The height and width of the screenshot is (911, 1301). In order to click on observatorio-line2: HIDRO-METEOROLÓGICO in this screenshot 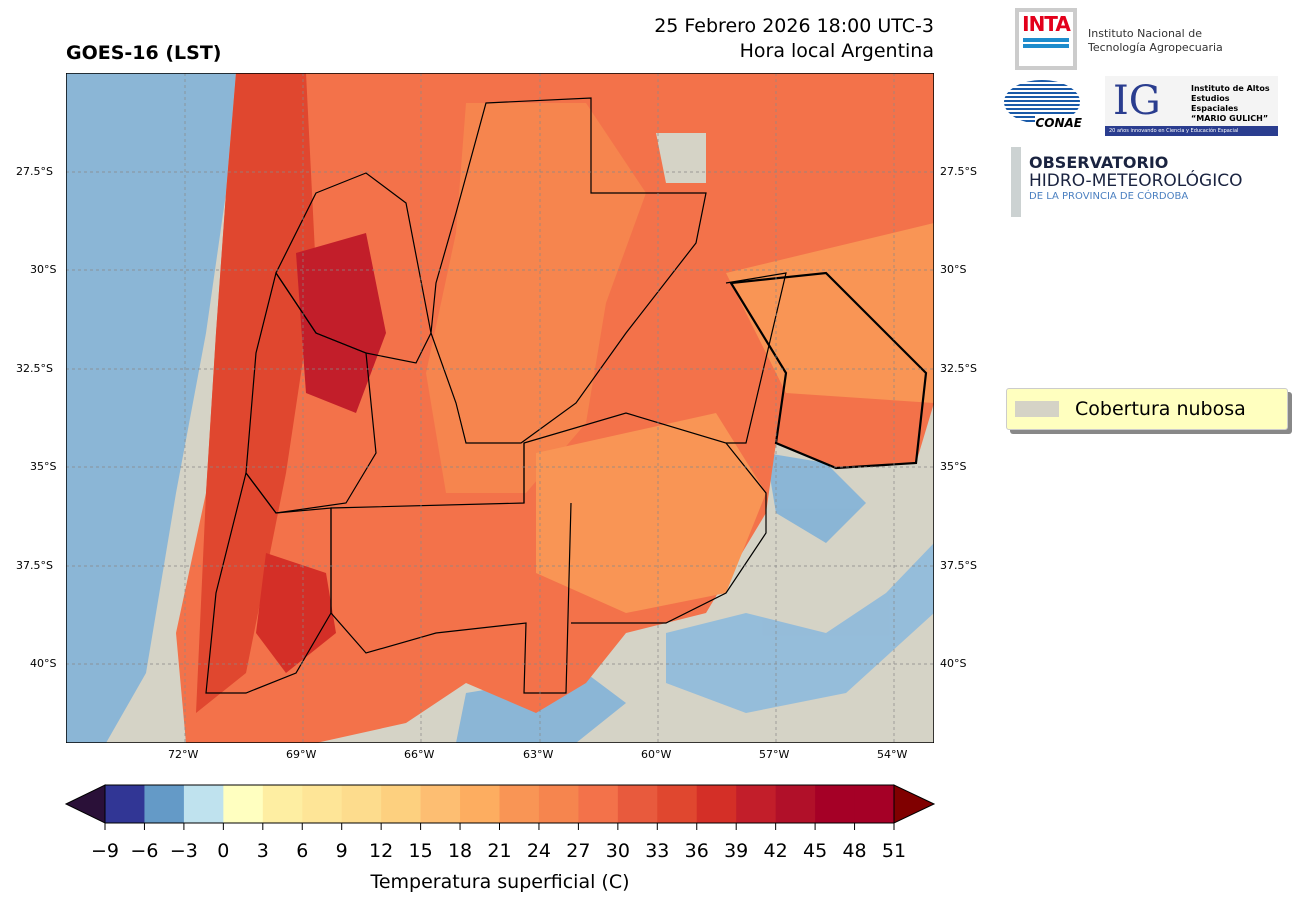, I will do `click(1136, 181)`.